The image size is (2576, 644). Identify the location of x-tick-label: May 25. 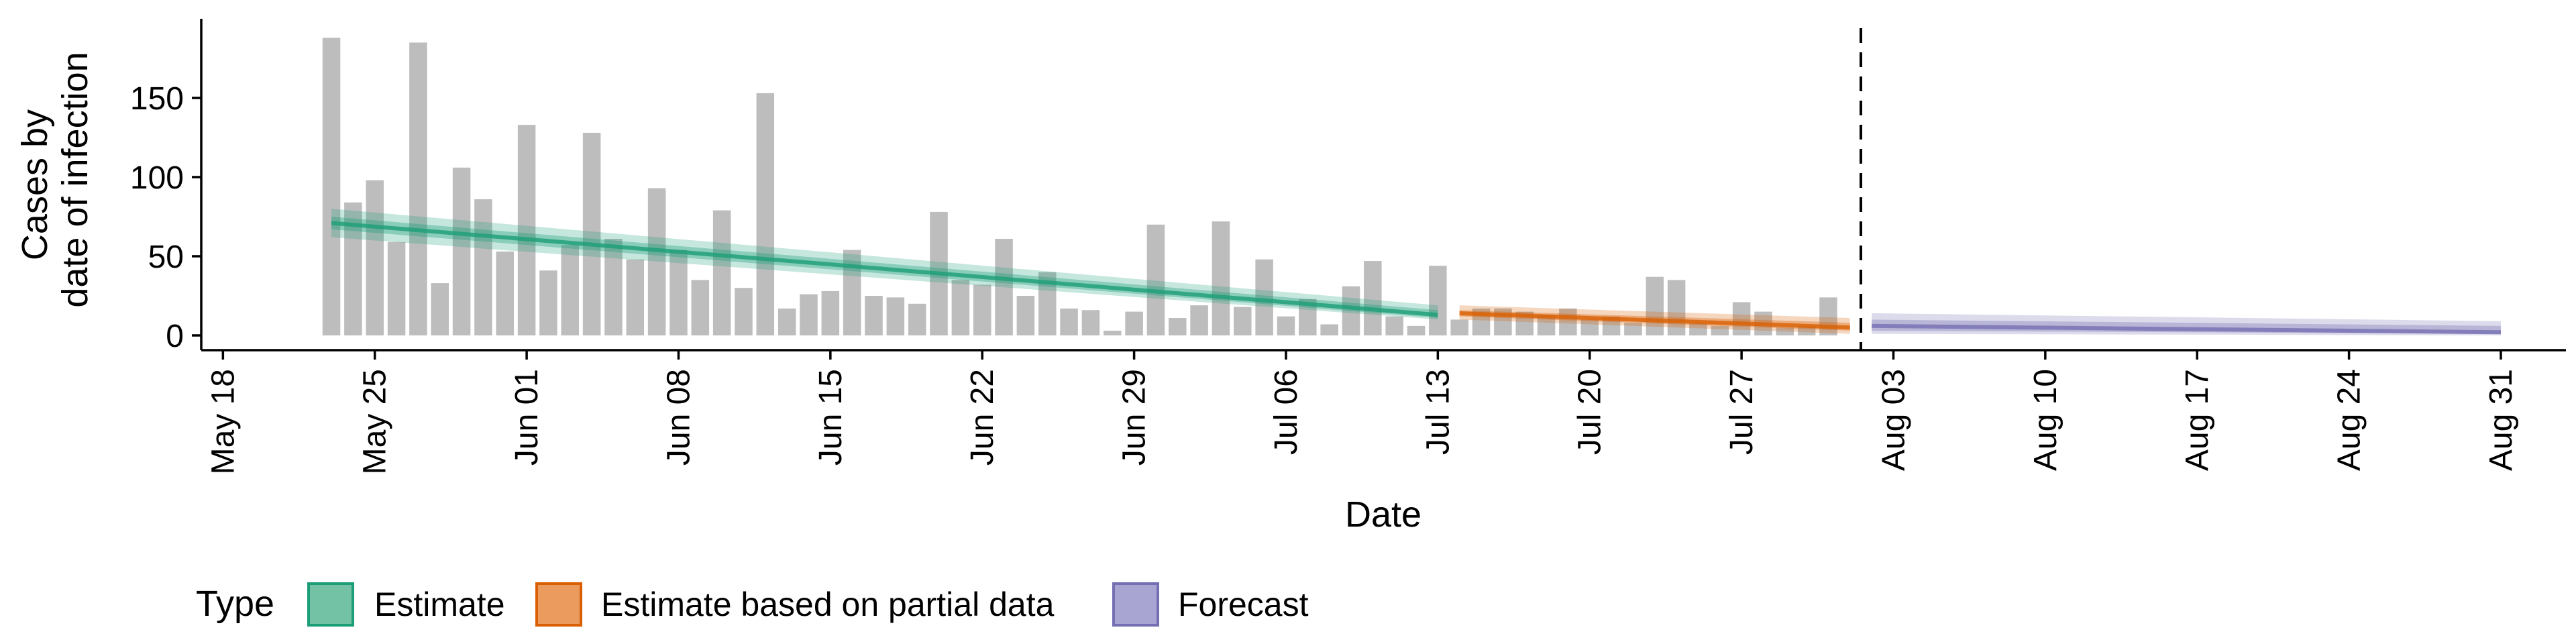
(375, 421).